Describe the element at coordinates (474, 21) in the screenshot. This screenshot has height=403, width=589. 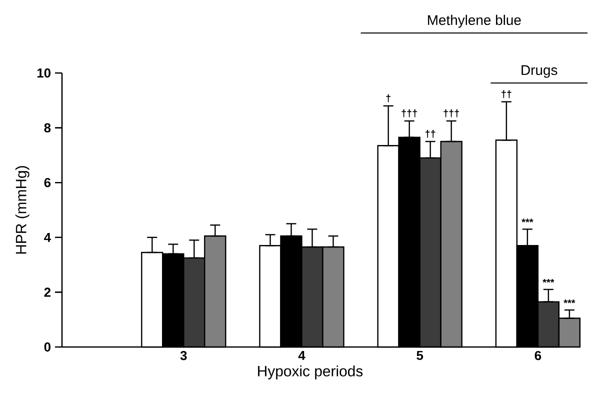
I see `text: Methylene blue` at that location.